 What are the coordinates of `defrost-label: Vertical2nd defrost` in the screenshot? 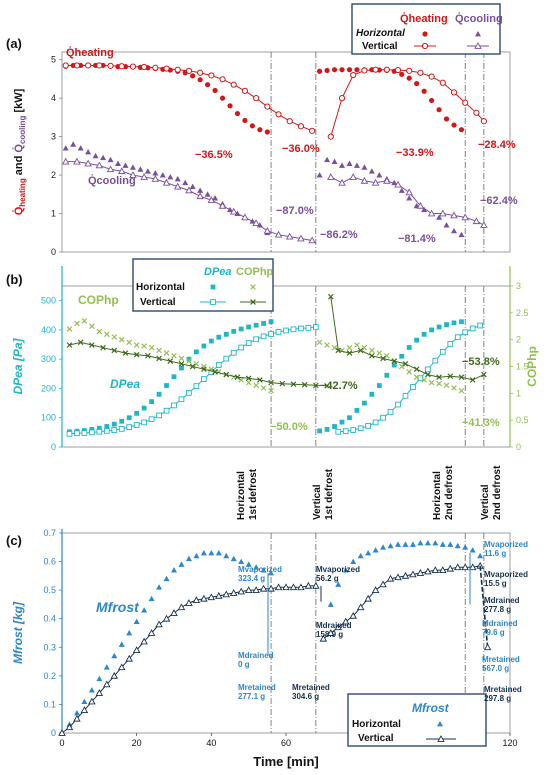 It's located at (491, 492).